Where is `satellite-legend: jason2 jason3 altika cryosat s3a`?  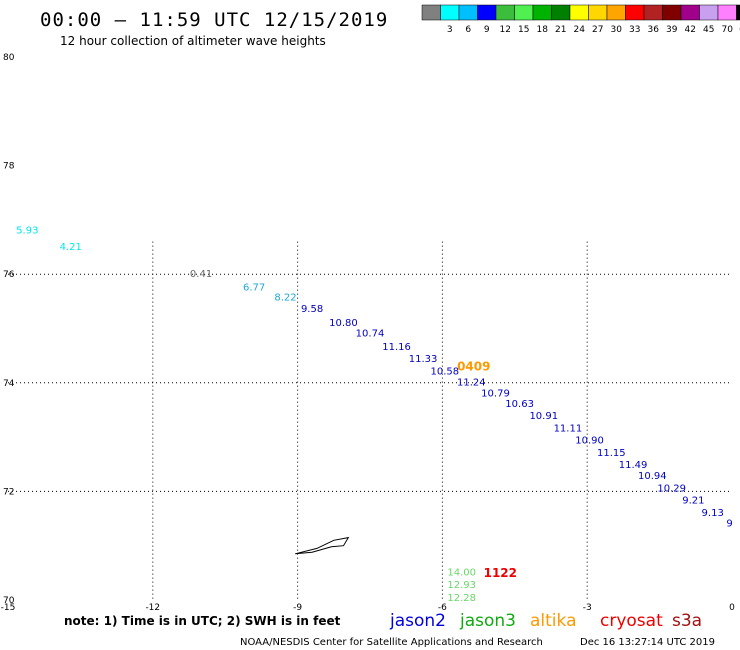 satellite-legend: jason2 jason3 altika cryosat s3a is located at coordinates (545, 621).